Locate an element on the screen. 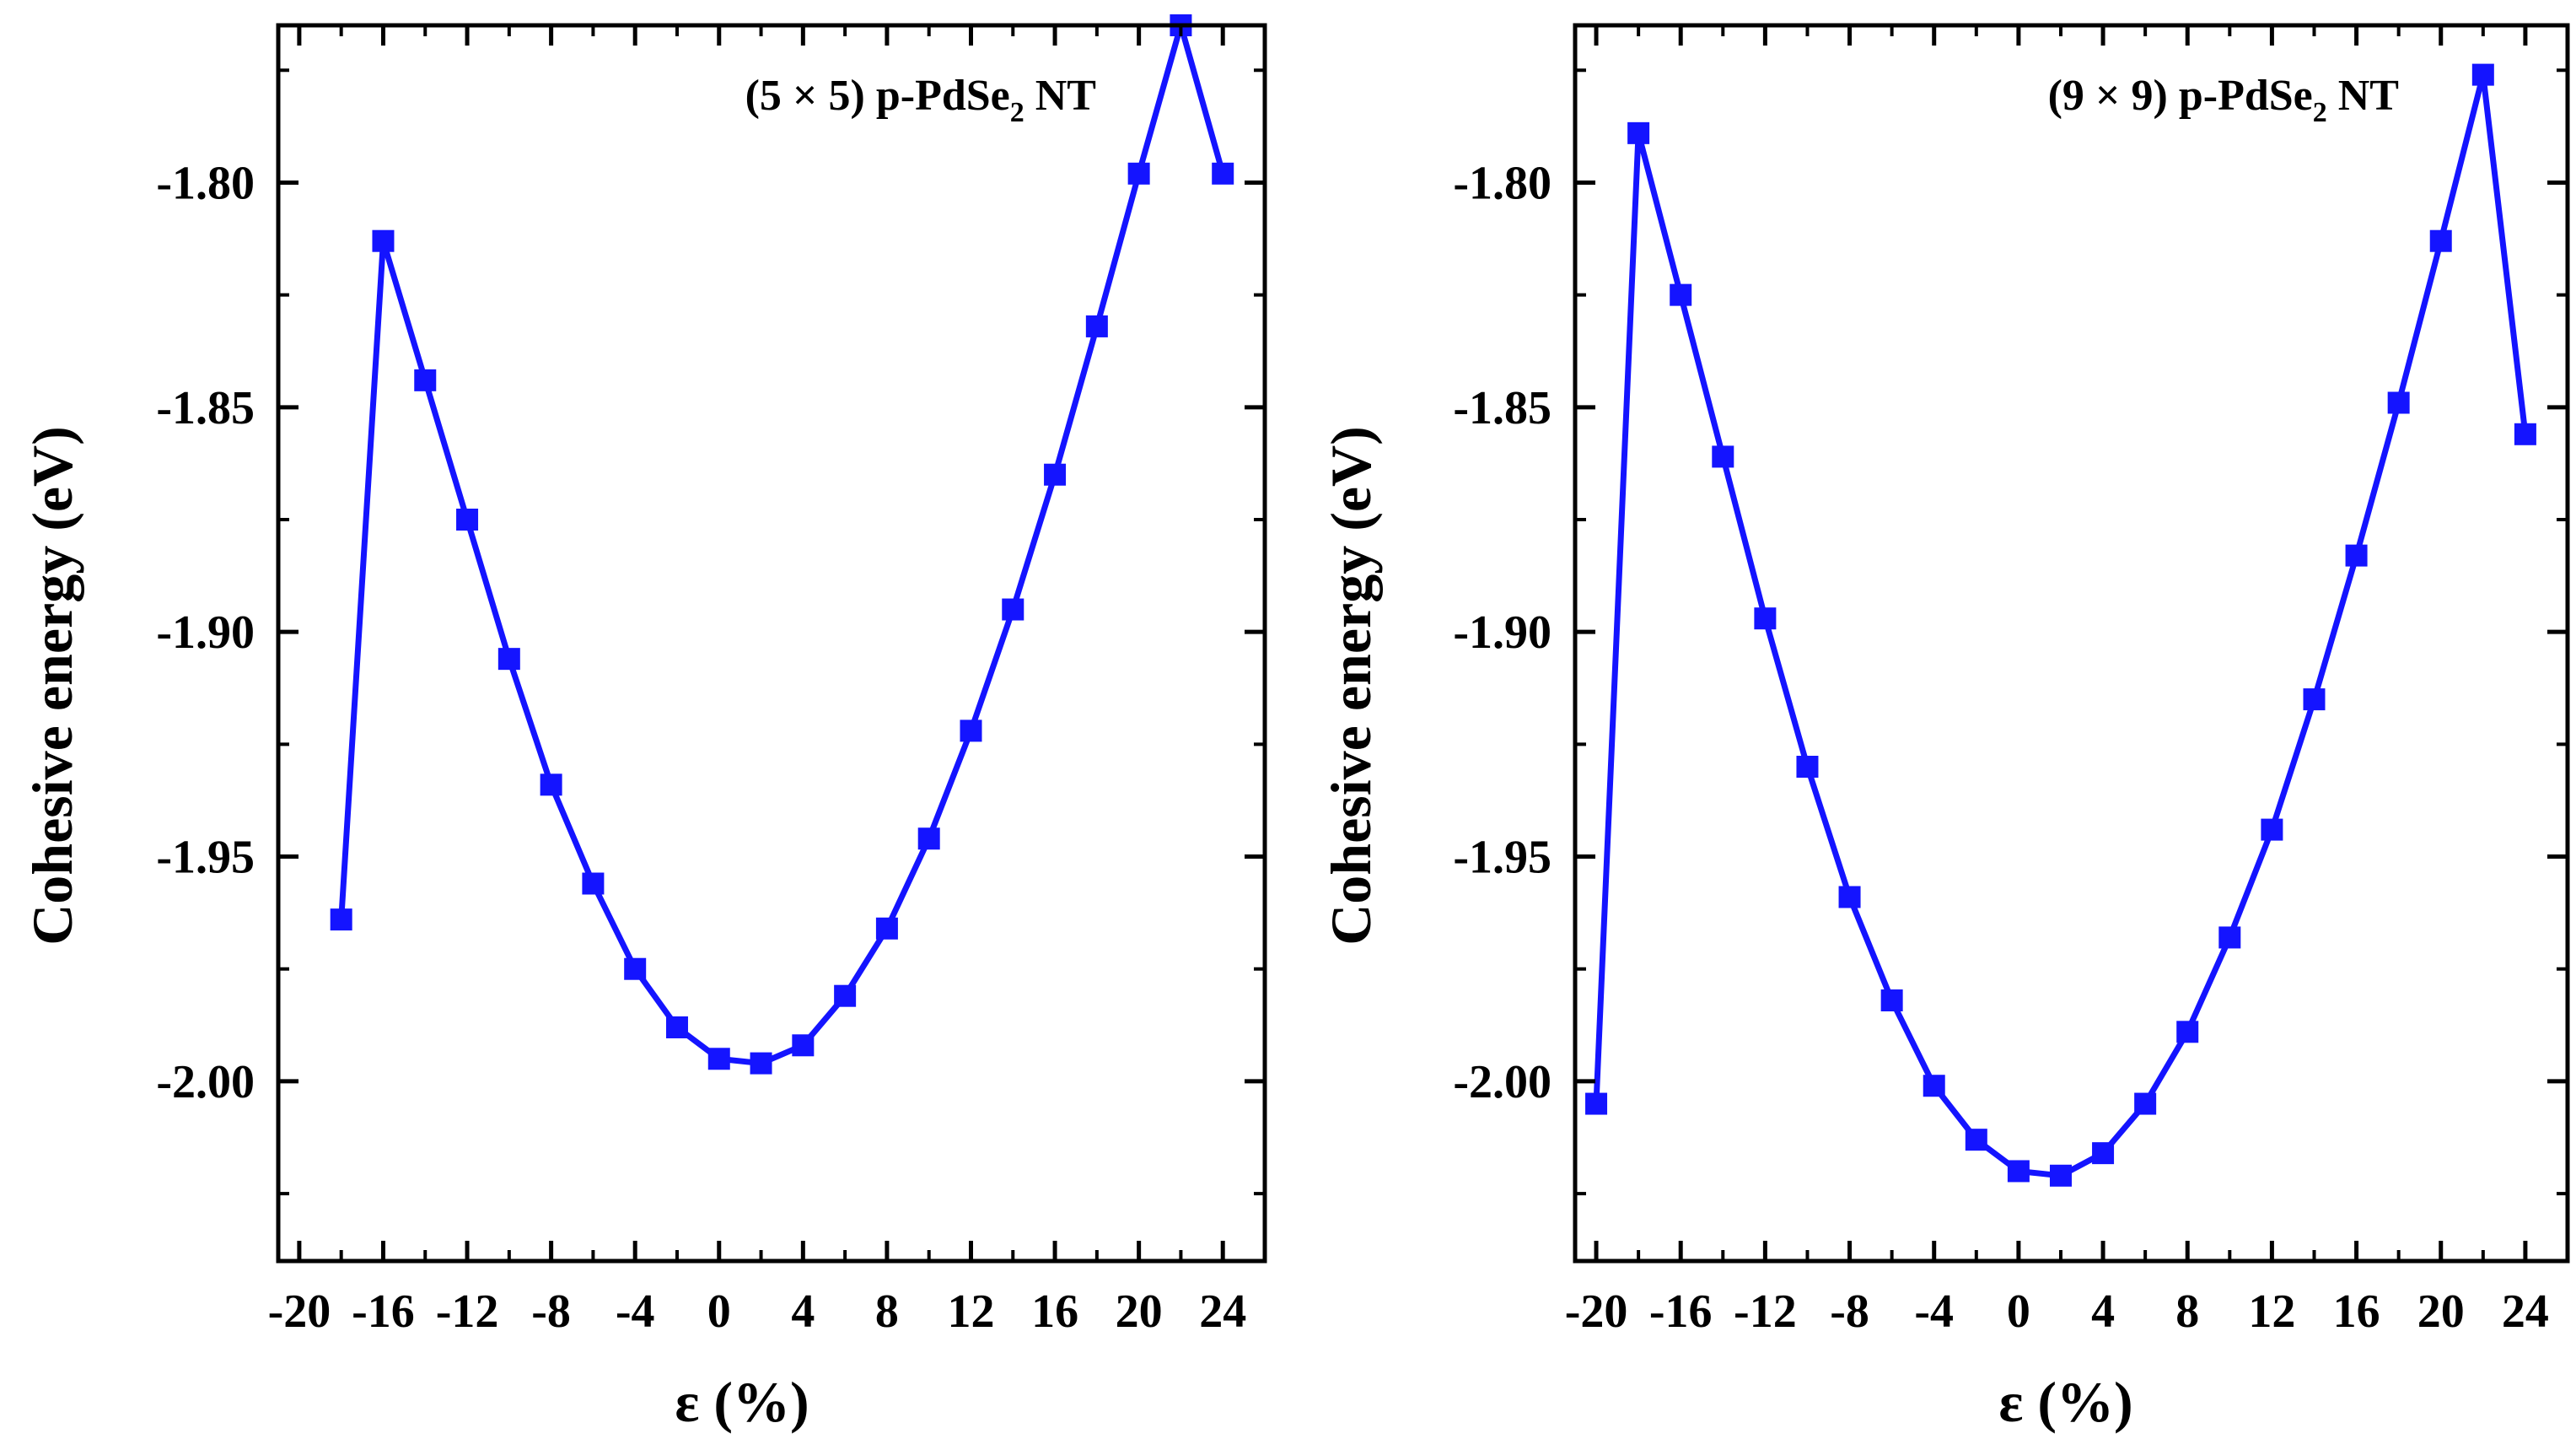 This screenshot has height=1439, width=2576. panel-annotation: (5 × 5) p-PdSe2 NT is located at coordinates (920, 100).